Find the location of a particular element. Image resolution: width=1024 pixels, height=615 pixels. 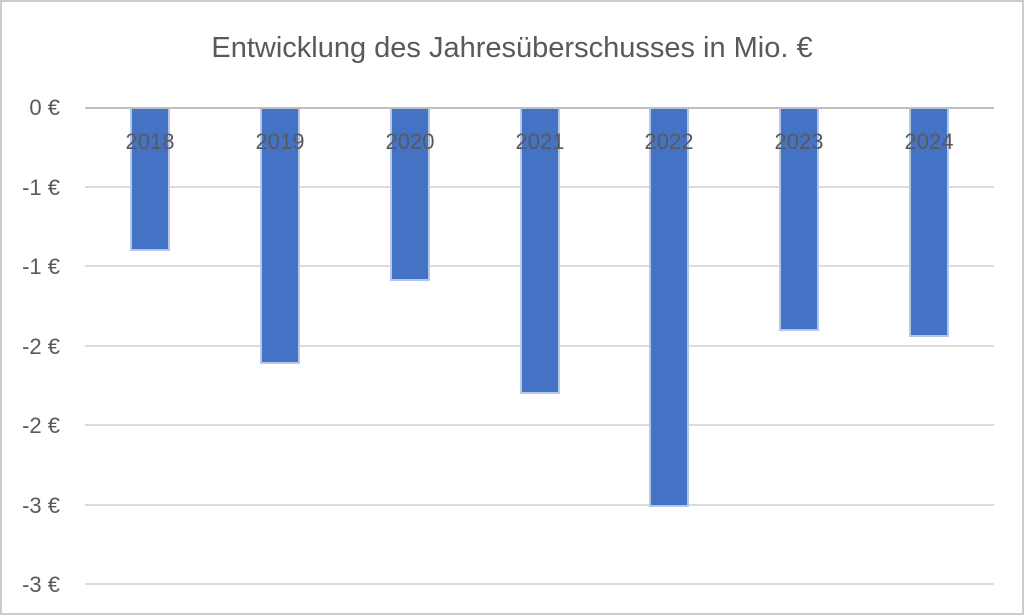

zero-axis-line is located at coordinates (539, 108).